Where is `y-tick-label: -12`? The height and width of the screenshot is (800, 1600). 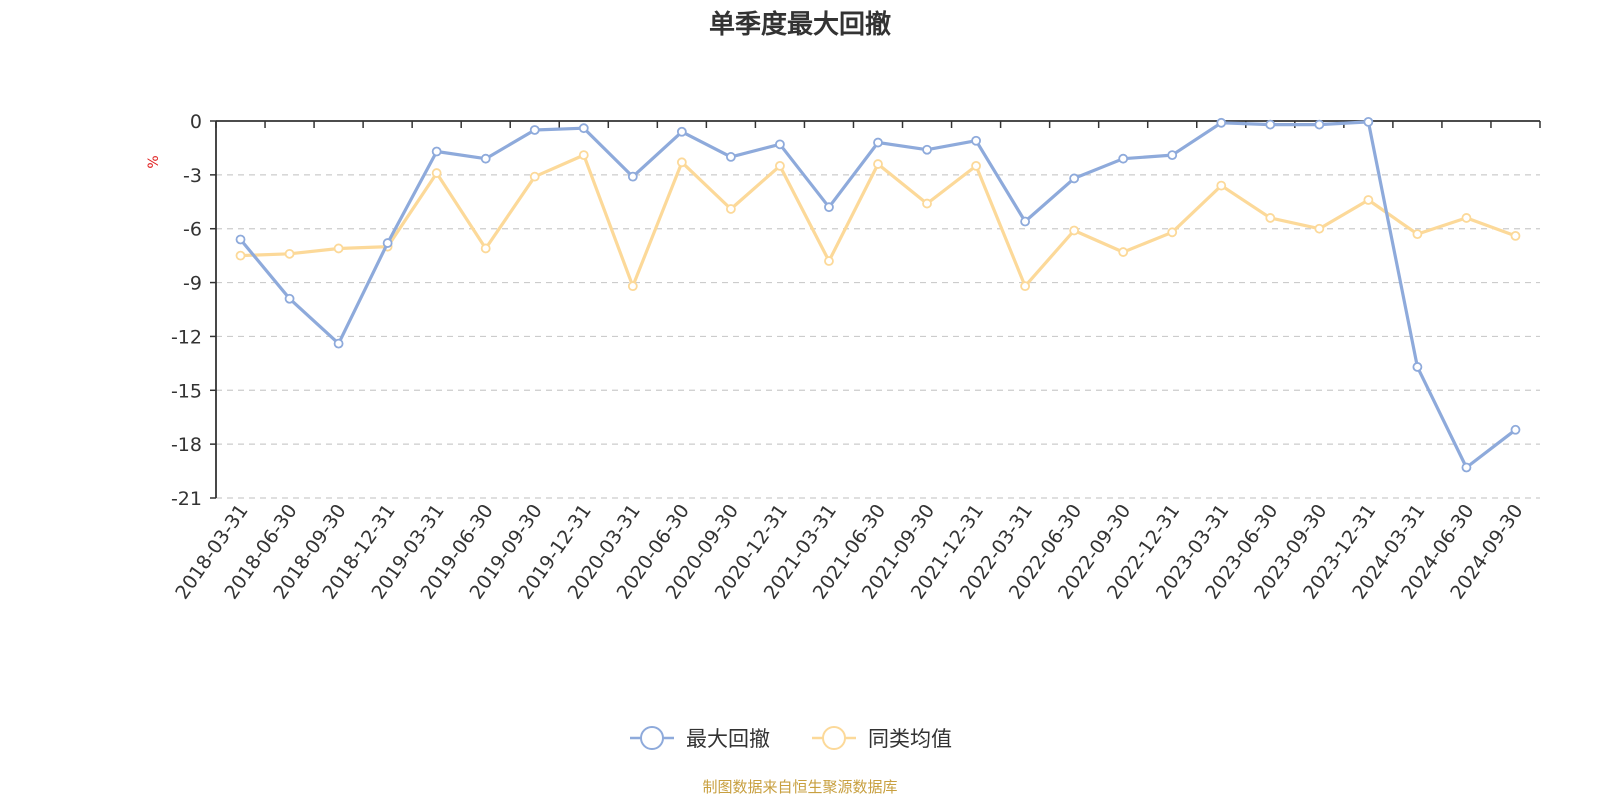
y-tick-label: -12 is located at coordinates (186, 337).